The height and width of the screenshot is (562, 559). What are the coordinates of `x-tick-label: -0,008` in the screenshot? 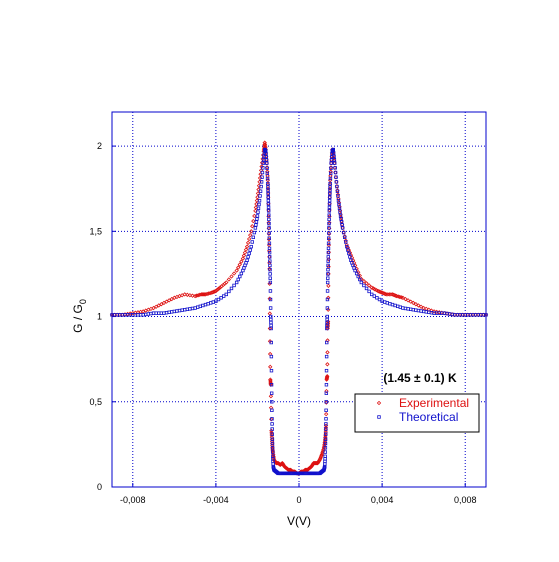 It's located at (133, 500).